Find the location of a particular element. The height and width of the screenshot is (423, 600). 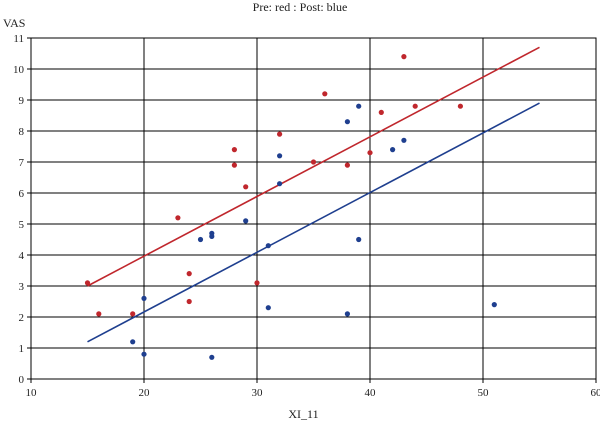

x-tick-label: 60 is located at coordinates (595, 393).